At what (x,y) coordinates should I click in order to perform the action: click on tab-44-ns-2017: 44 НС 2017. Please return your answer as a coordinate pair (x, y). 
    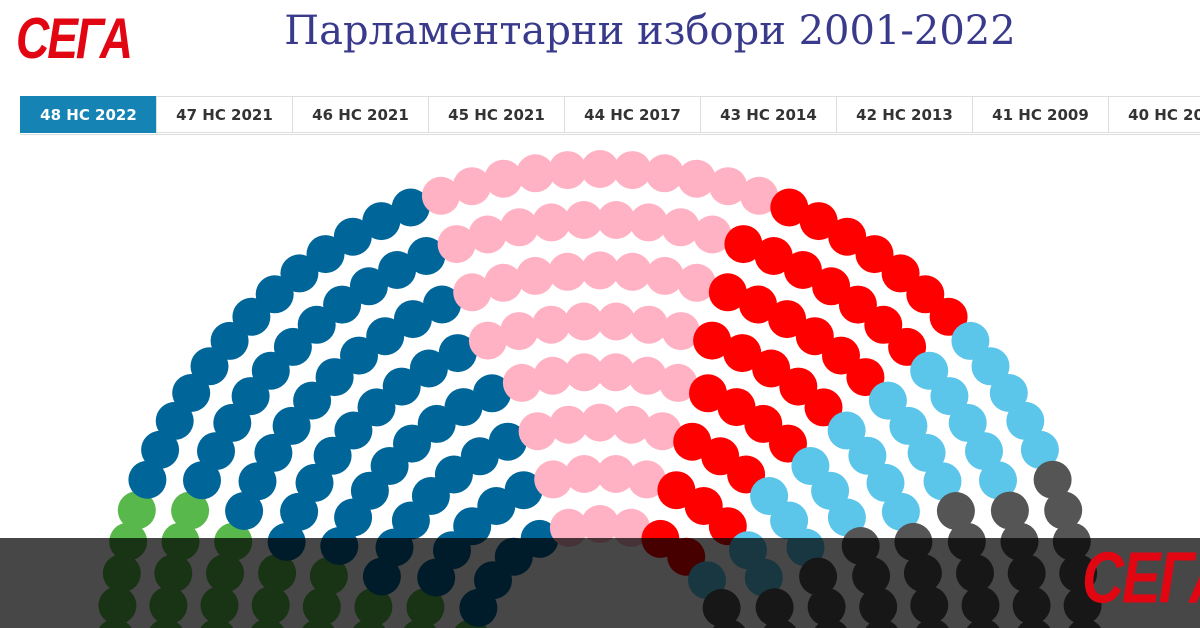
    Looking at the image, I should click on (632, 114).